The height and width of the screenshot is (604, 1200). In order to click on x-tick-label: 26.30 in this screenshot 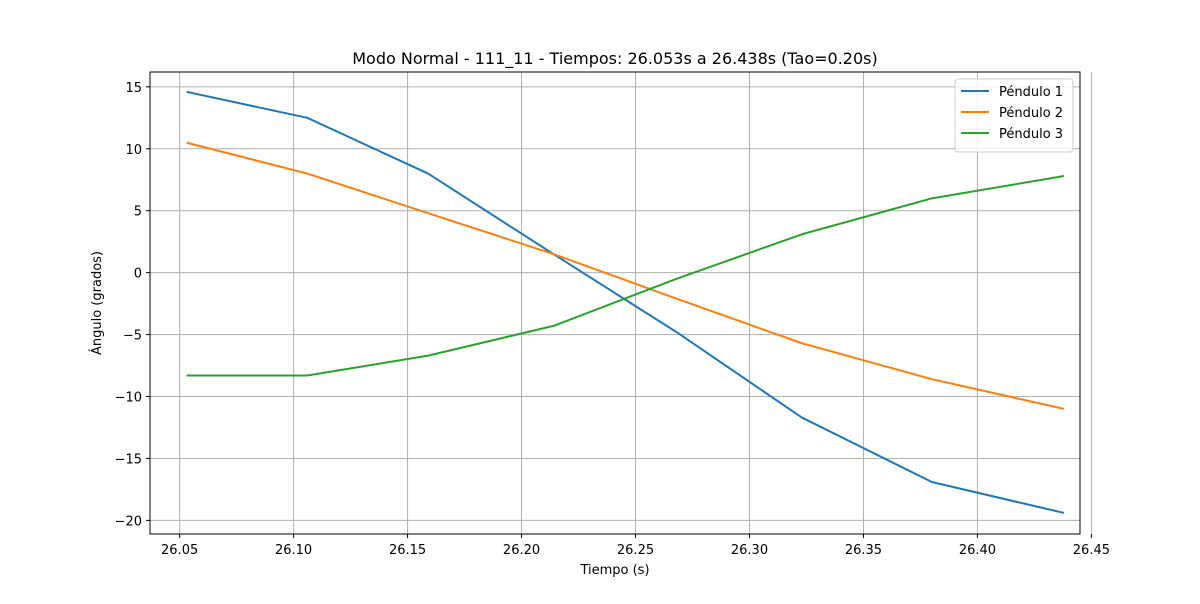, I will do `click(749, 550)`.